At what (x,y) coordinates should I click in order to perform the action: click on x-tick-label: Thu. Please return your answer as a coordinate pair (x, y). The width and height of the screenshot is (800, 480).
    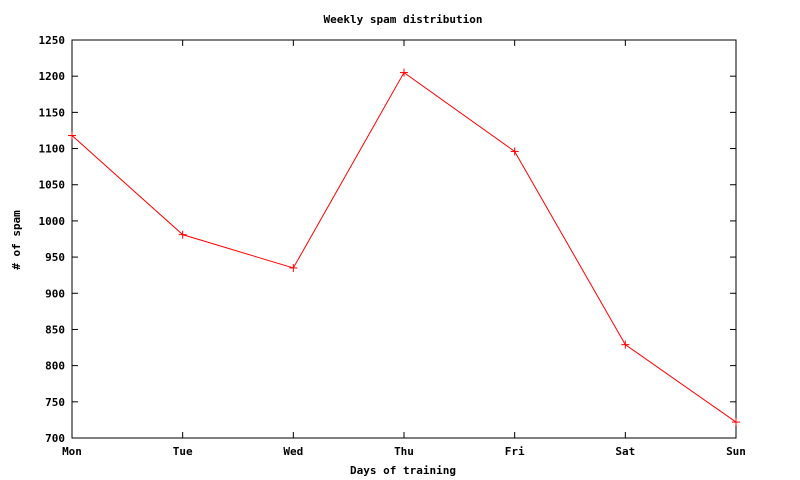
    Looking at the image, I should click on (404, 451).